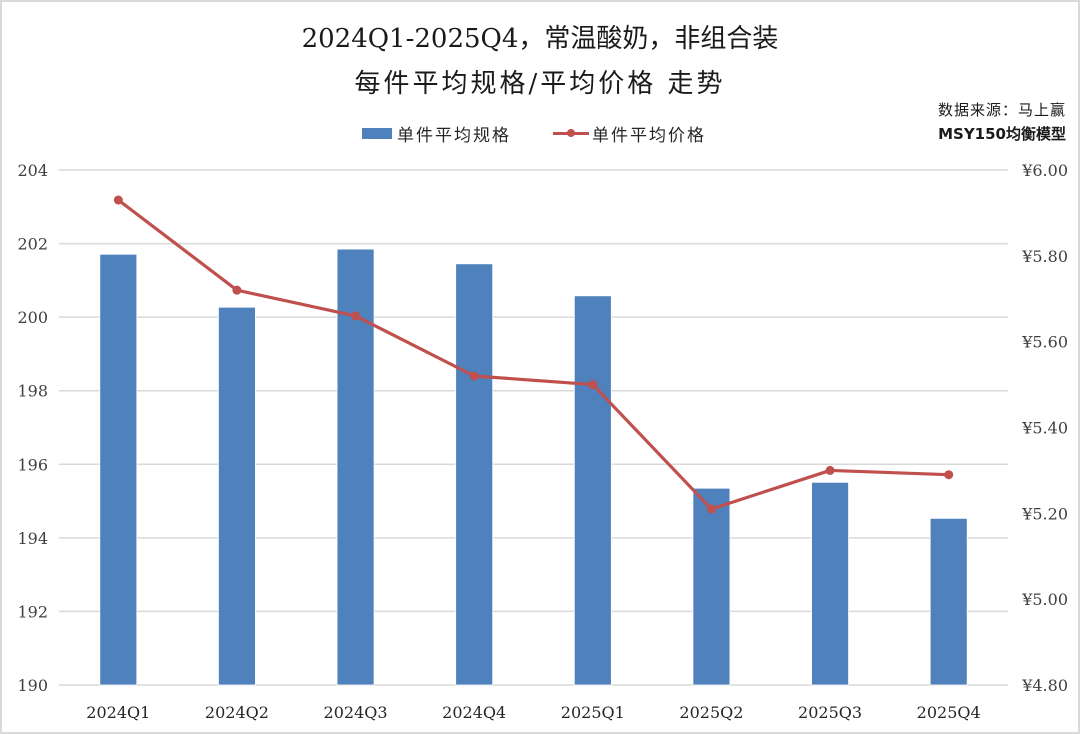 This screenshot has width=1080, height=734. Describe the element at coordinates (540, 84) in the screenshot. I see `chart-title-line-2: 每件平均规格/平均价格 走势` at that location.